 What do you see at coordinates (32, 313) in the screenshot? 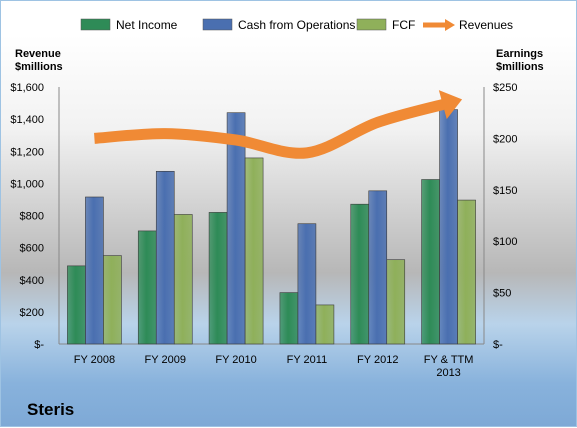
I see `left-tick-label: $200` at bounding box center [32, 313].